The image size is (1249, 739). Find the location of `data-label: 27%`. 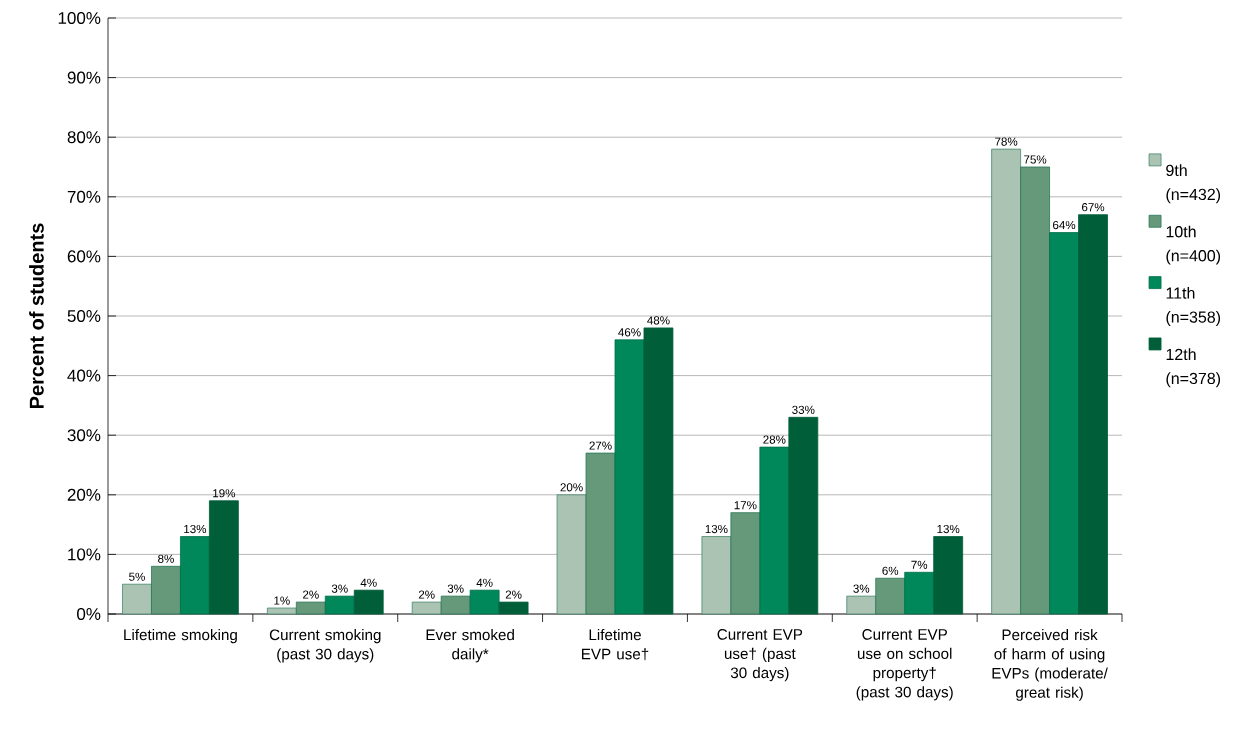

data-label: 27% is located at coordinates (600, 445).